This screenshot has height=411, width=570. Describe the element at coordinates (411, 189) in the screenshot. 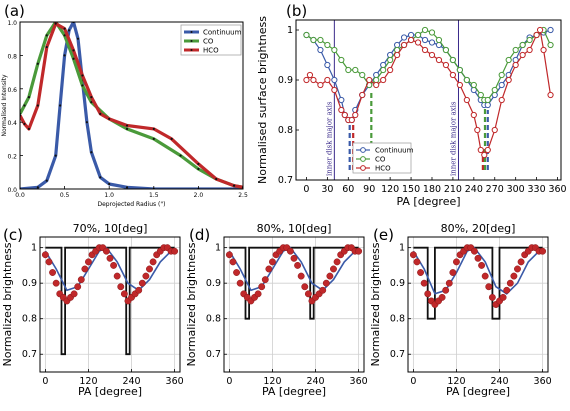

I see `x-tick-label: 150` at that location.